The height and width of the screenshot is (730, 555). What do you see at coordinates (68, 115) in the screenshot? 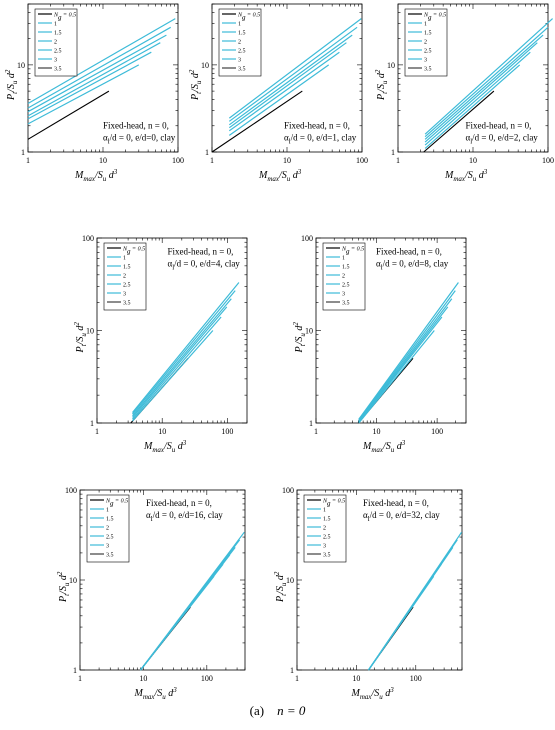
I see `series-line-0.5` at bounding box center [68, 115].